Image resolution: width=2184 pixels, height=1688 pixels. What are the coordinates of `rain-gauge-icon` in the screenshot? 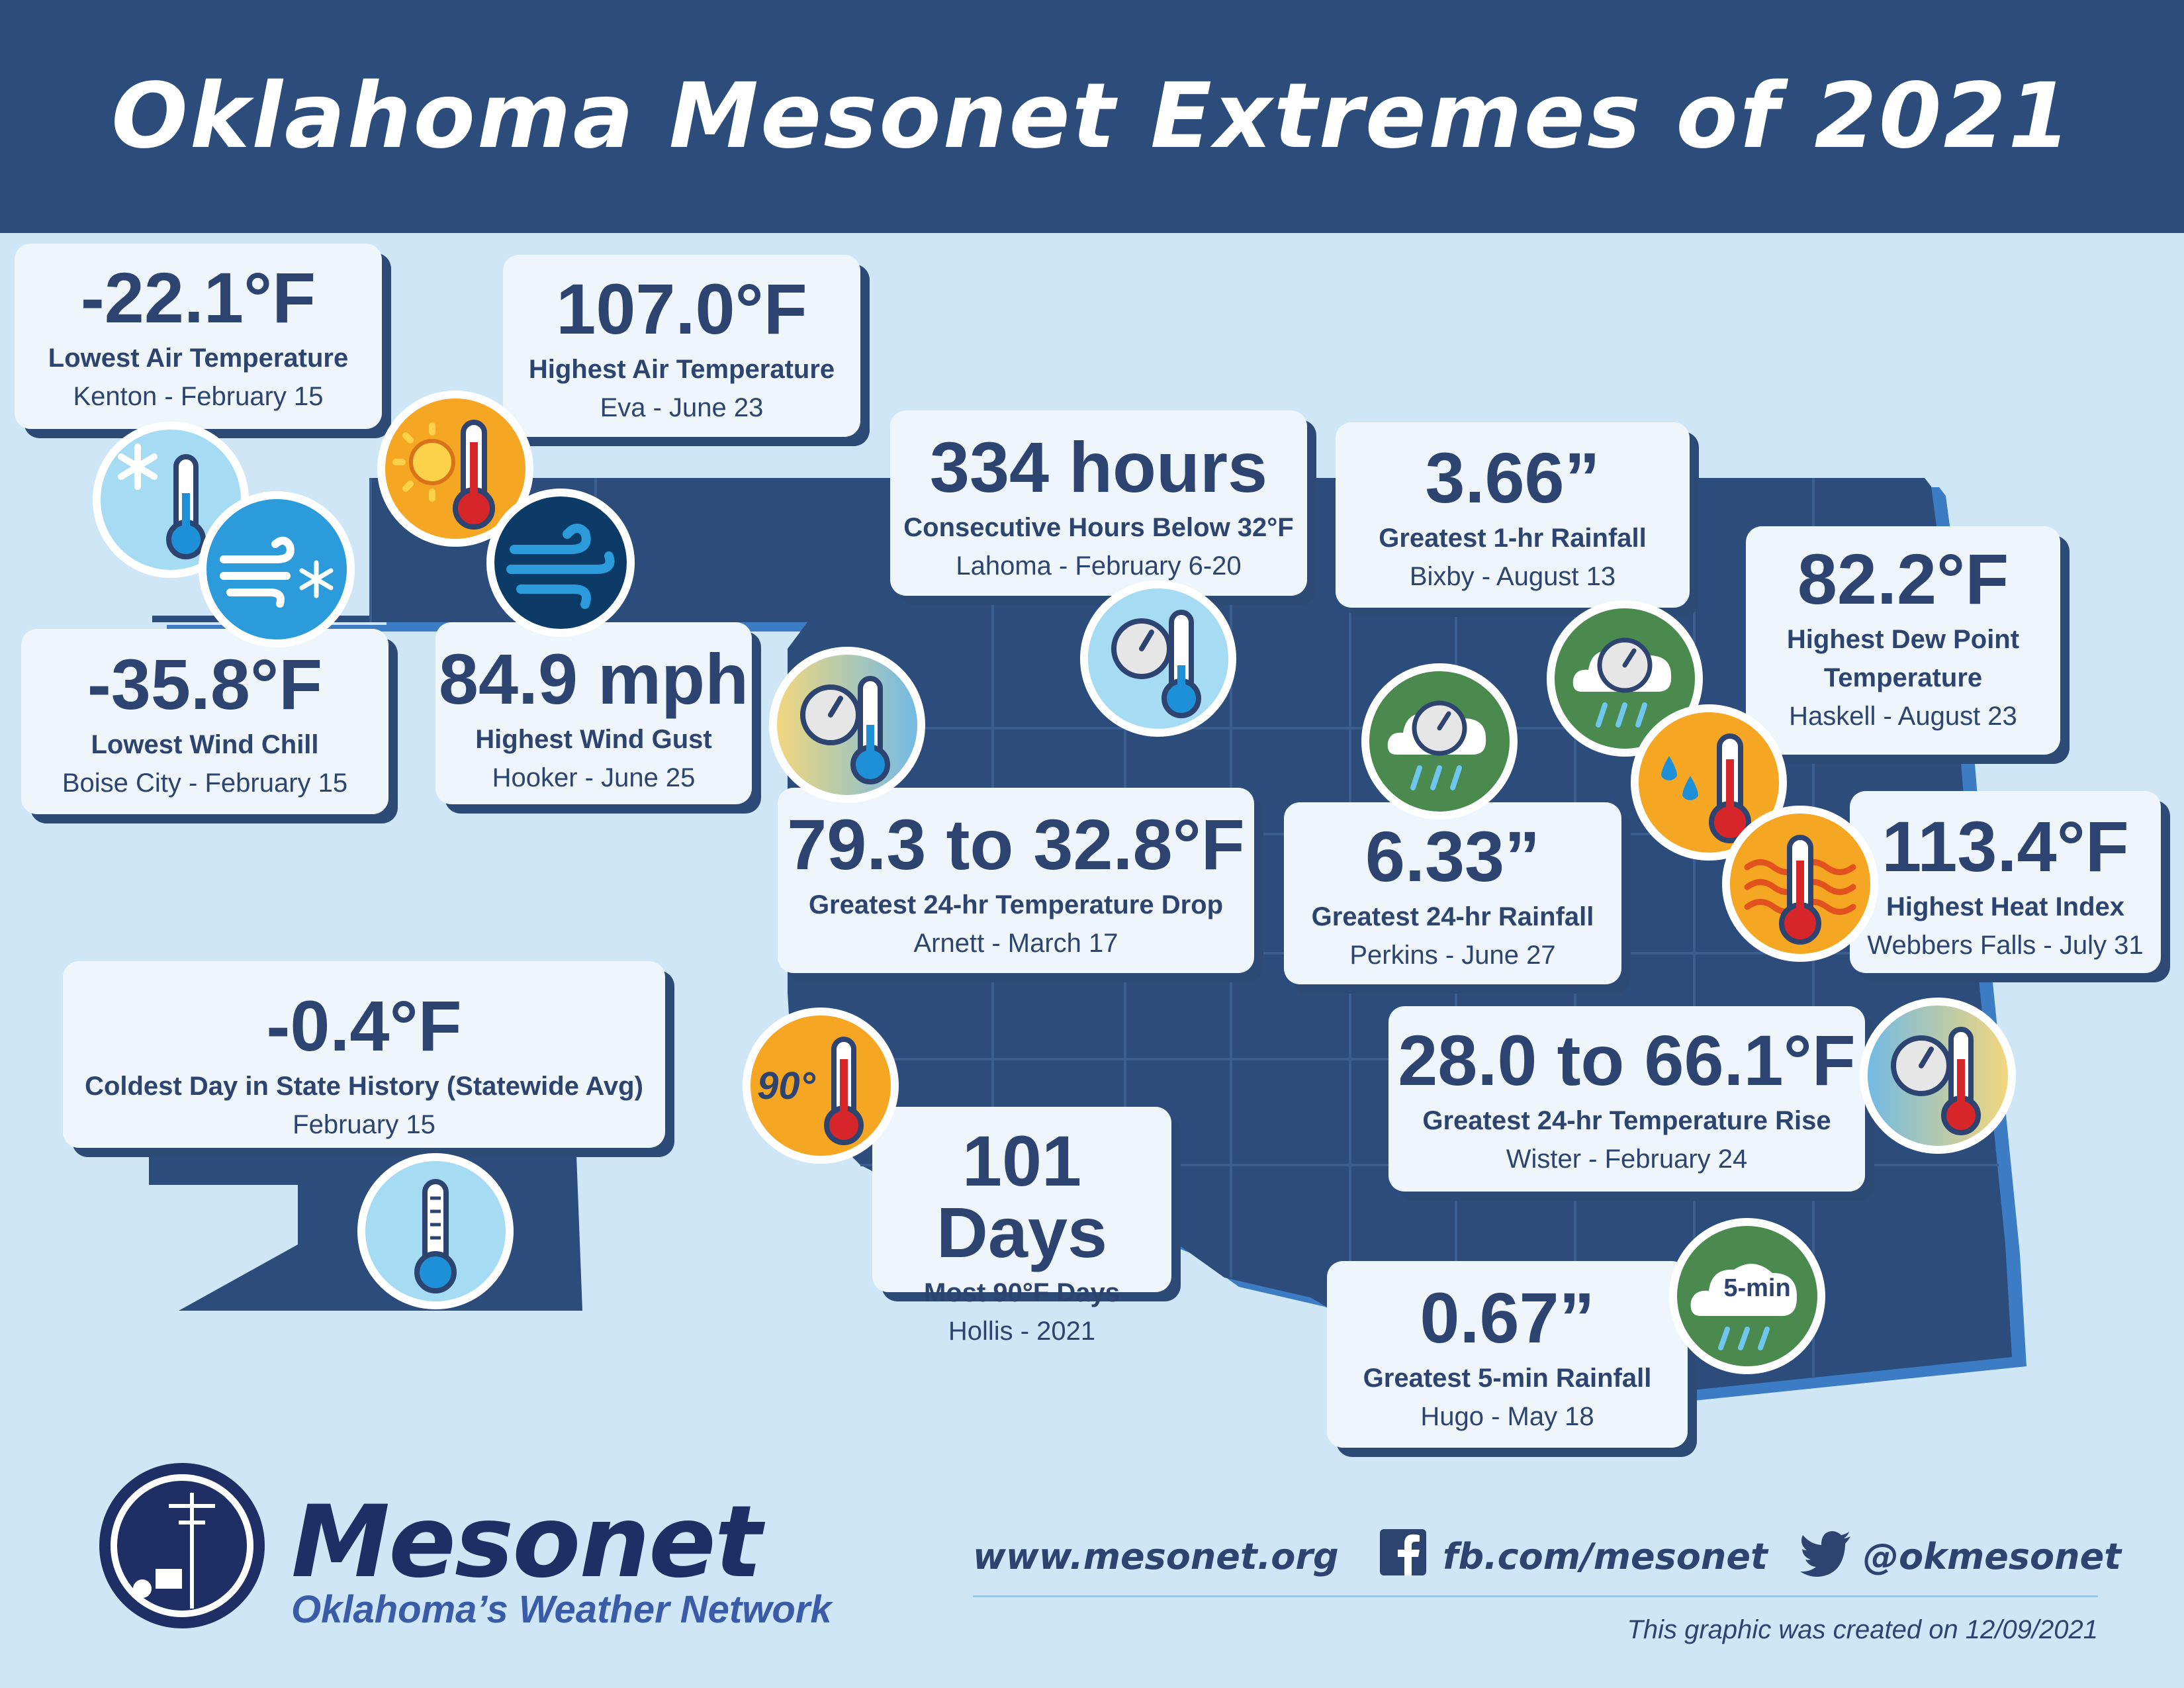 It's located at (1439, 741).